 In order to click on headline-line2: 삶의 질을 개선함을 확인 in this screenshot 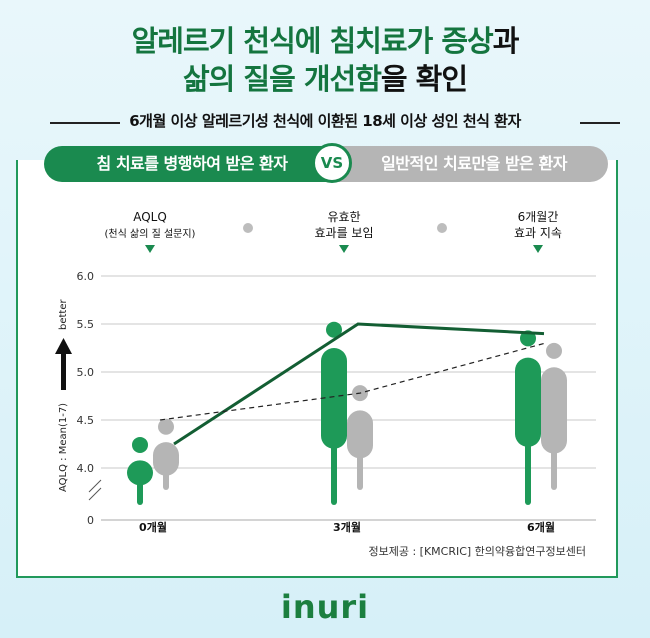, I will do `click(325, 77)`.